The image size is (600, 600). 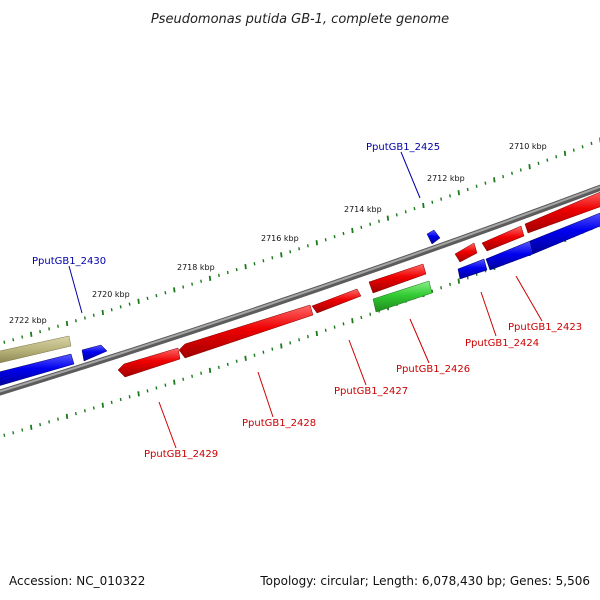 What do you see at coordinates (279, 423) in the screenshot?
I see `label-2428: PputGB1_2428` at bounding box center [279, 423].